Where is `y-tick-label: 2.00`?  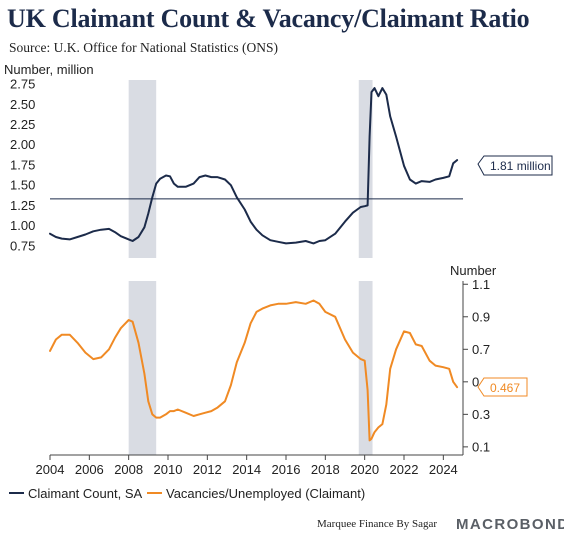
y-tick-label: 2.00 is located at coordinates (22, 144).